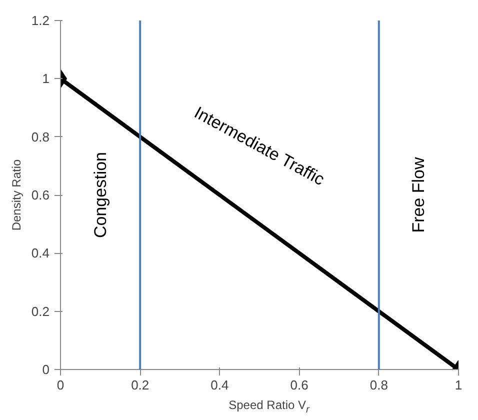  Describe the element at coordinates (269, 407) in the screenshot. I see `x-axis-title: Speed Ratio V$_{r}$` at that location.